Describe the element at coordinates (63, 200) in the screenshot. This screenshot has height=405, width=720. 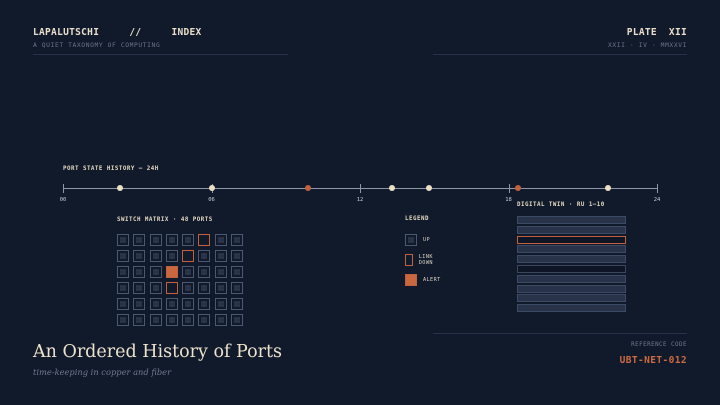
I see `timeline-tick-label: 00` at that location.